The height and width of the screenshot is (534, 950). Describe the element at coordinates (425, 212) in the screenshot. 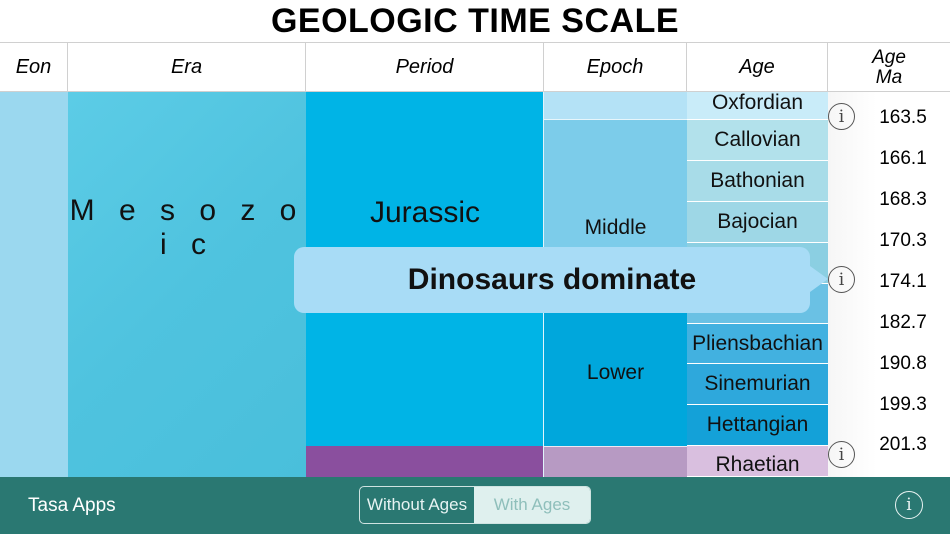

I see `period-jurassic-label: Jurassic` at that location.